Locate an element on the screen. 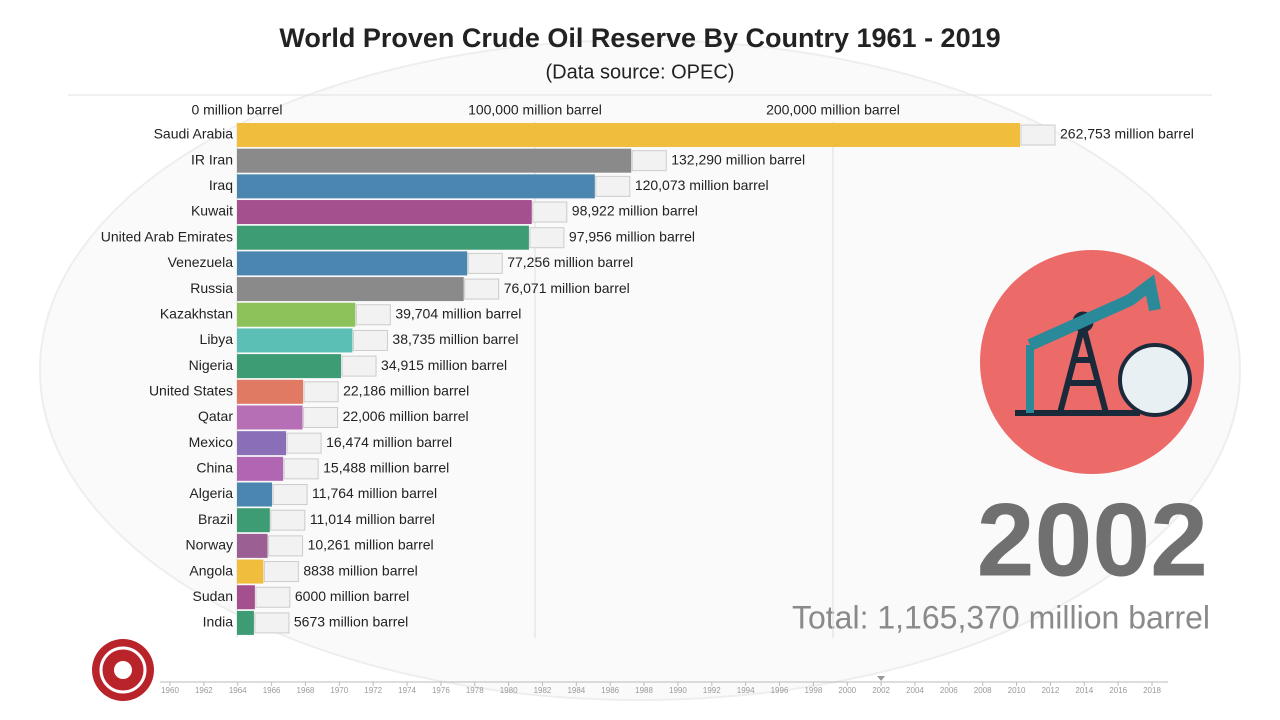 The height and width of the screenshot is (720, 1280). timeline-label: 1960 is located at coordinates (170, 690).